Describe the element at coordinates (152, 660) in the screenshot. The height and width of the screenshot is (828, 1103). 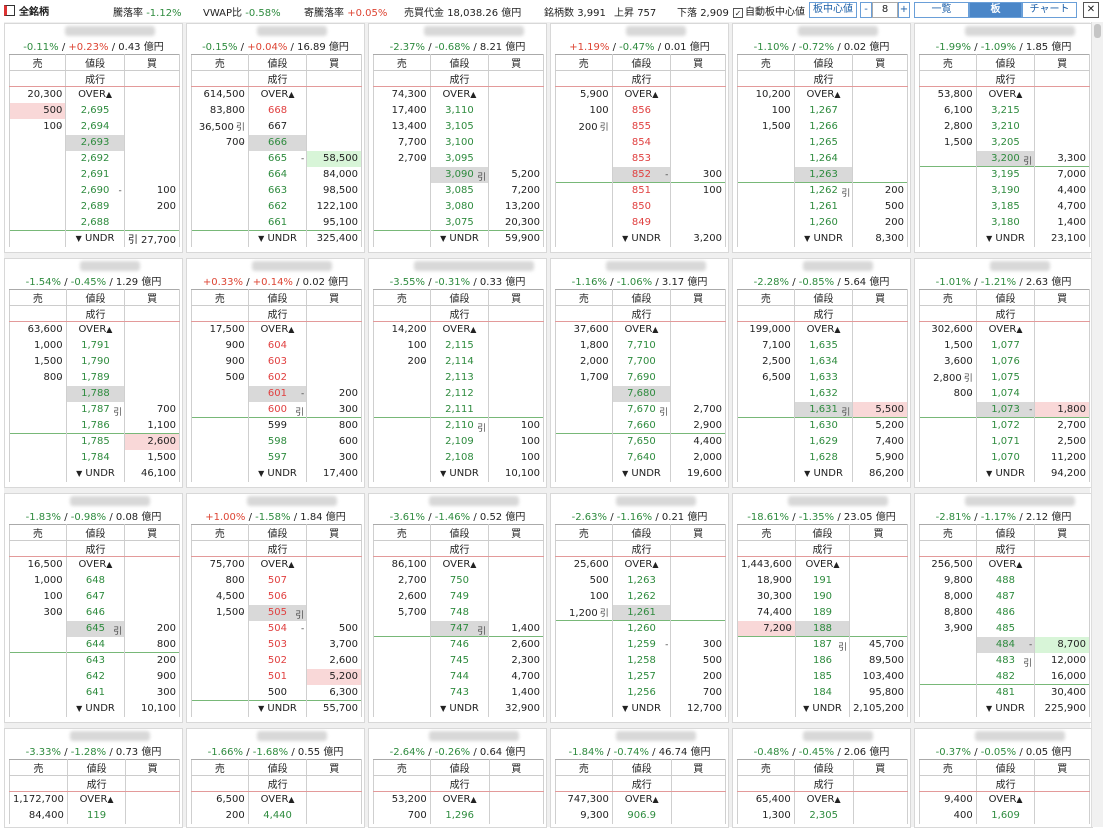
I see `buy-qty: 200` at that location.